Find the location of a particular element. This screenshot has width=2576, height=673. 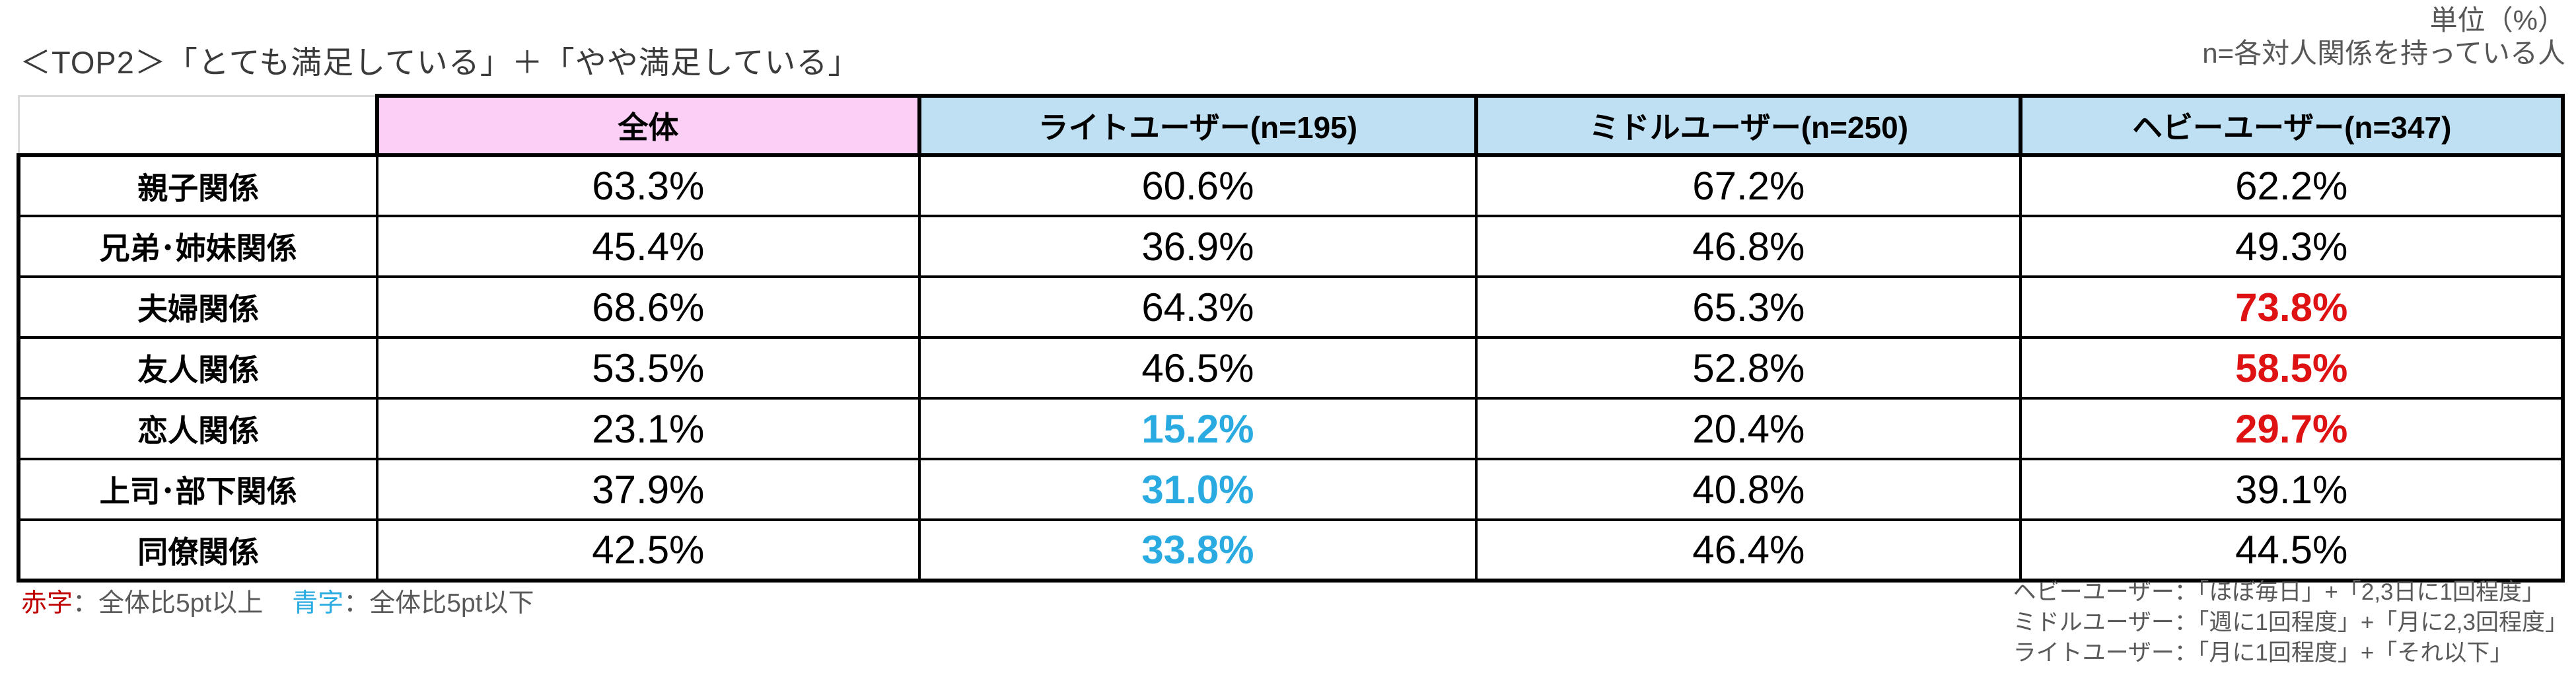

value-cell: 15.2% is located at coordinates (1197, 428).